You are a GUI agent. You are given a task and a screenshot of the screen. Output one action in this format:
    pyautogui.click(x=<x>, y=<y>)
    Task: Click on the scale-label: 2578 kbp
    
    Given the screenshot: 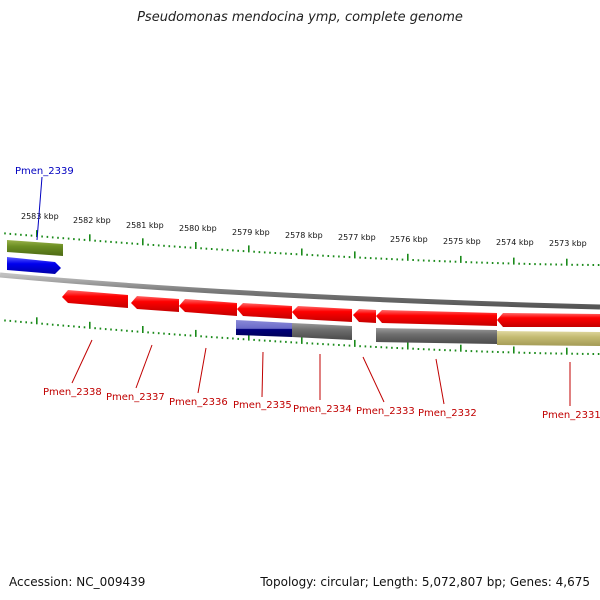 What is the action you would take?
    pyautogui.click(x=304, y=235)
    